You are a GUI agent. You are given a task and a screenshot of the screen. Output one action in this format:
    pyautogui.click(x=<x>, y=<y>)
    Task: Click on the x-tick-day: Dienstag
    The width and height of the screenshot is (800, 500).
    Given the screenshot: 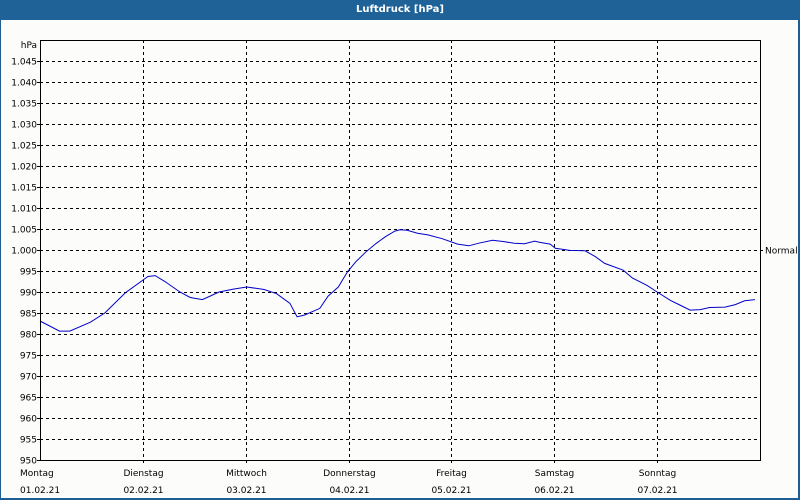 What is the action you would take?
    pyautogui.click(x=143, y=474)
    